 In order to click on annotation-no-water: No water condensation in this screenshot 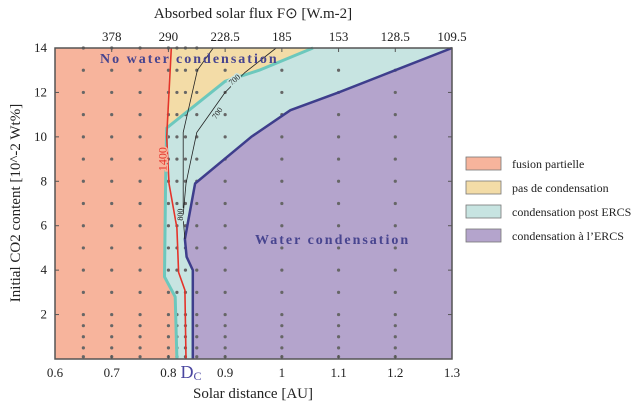, I will do `click(189, 59)`.